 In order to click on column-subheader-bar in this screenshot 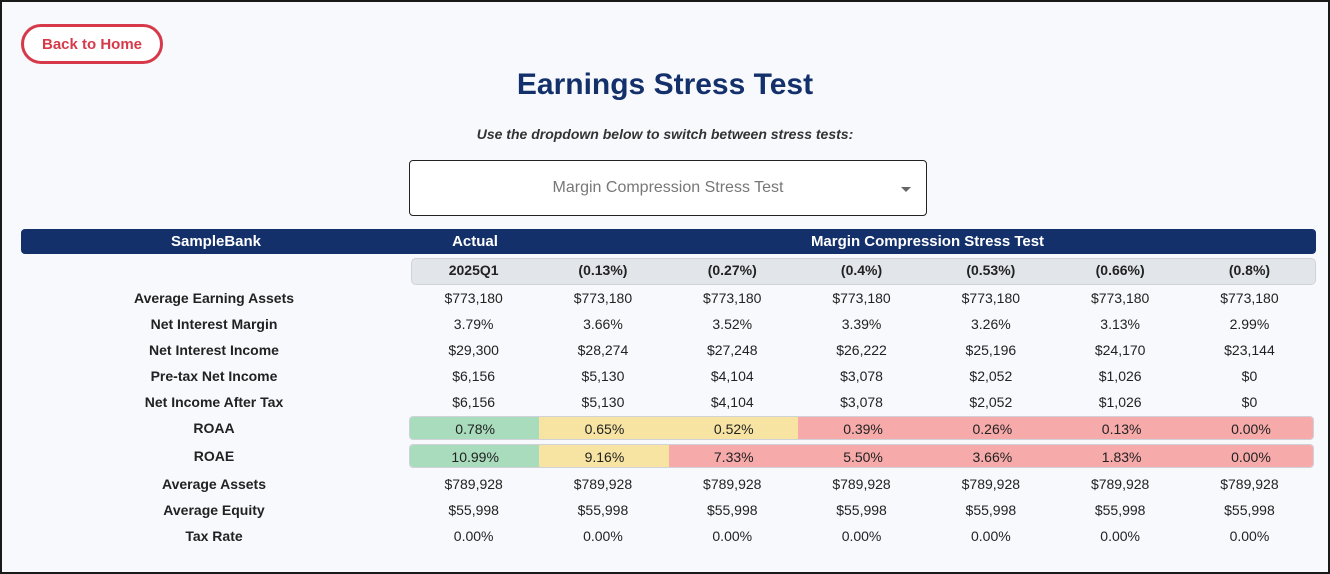, I will do `click(863, 271)`.